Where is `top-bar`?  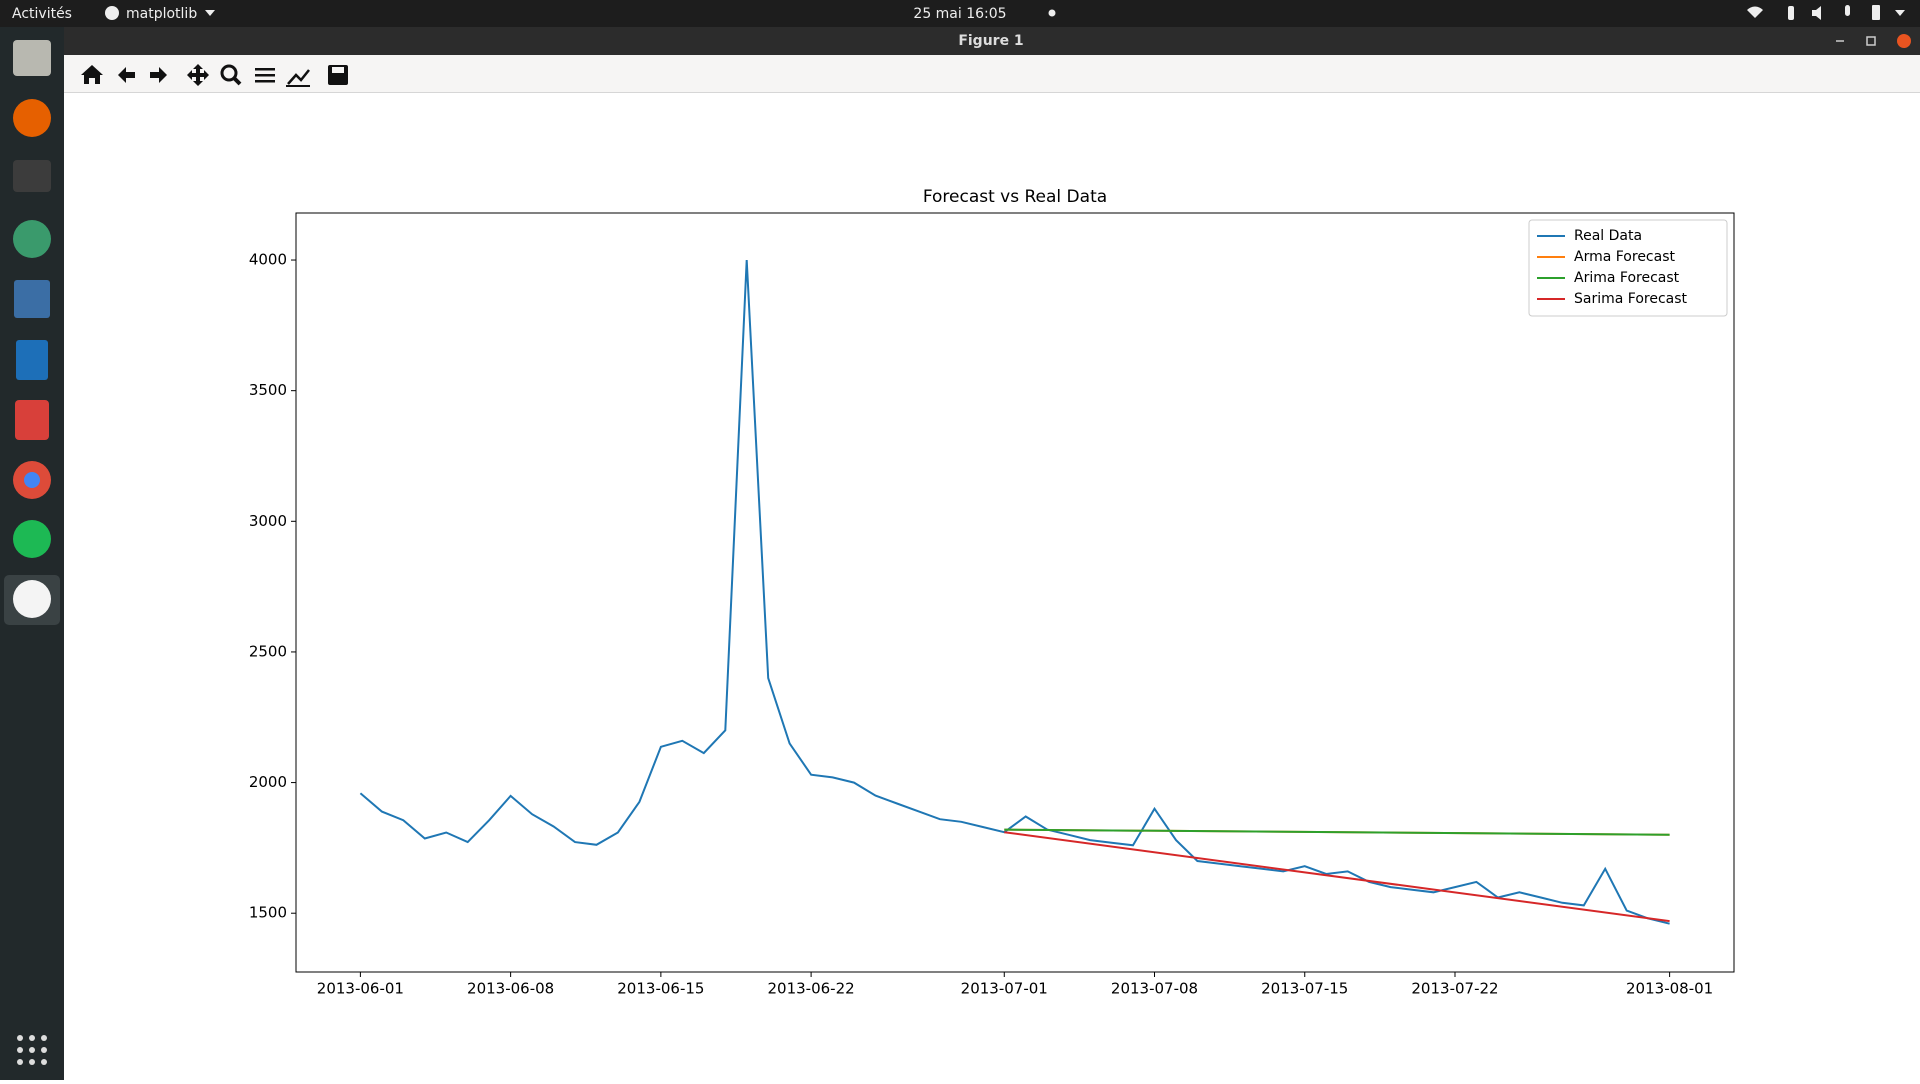
top-bar is located at coordinates (960, 13).